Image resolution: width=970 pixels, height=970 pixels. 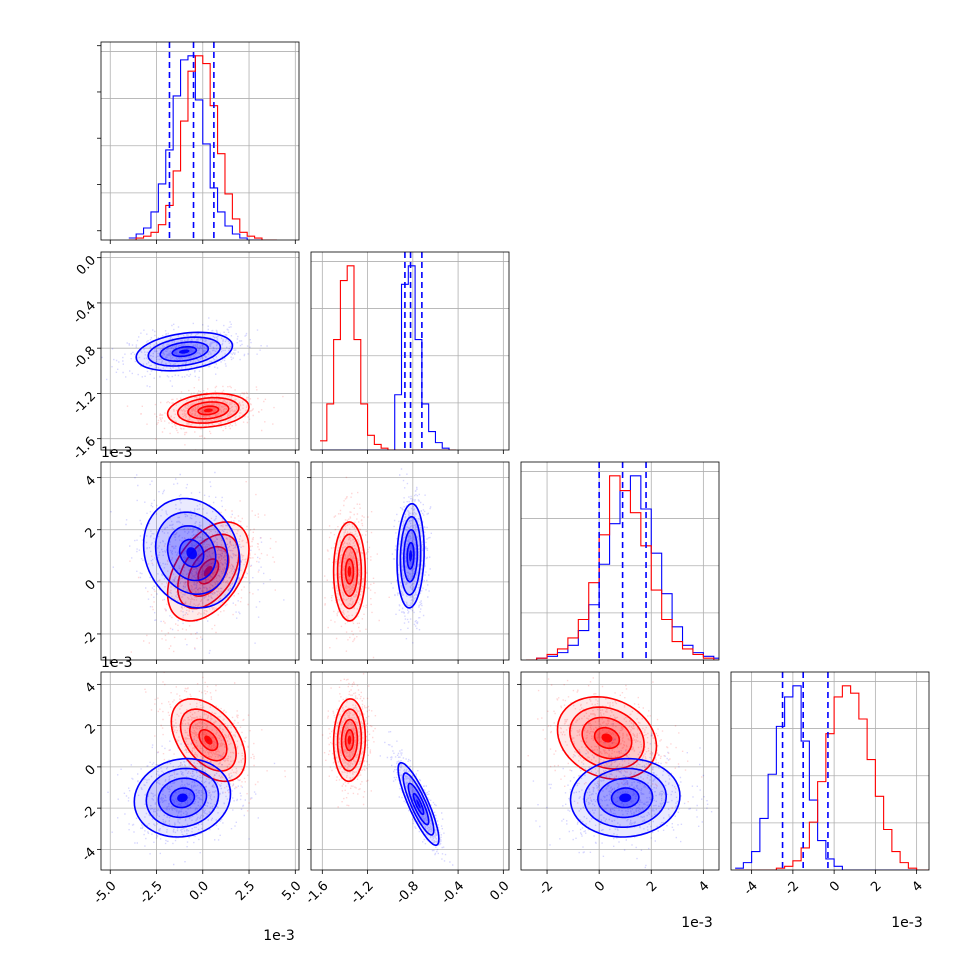 I want to click on x-tick-label: 5.0, so click(x=291, y=891).